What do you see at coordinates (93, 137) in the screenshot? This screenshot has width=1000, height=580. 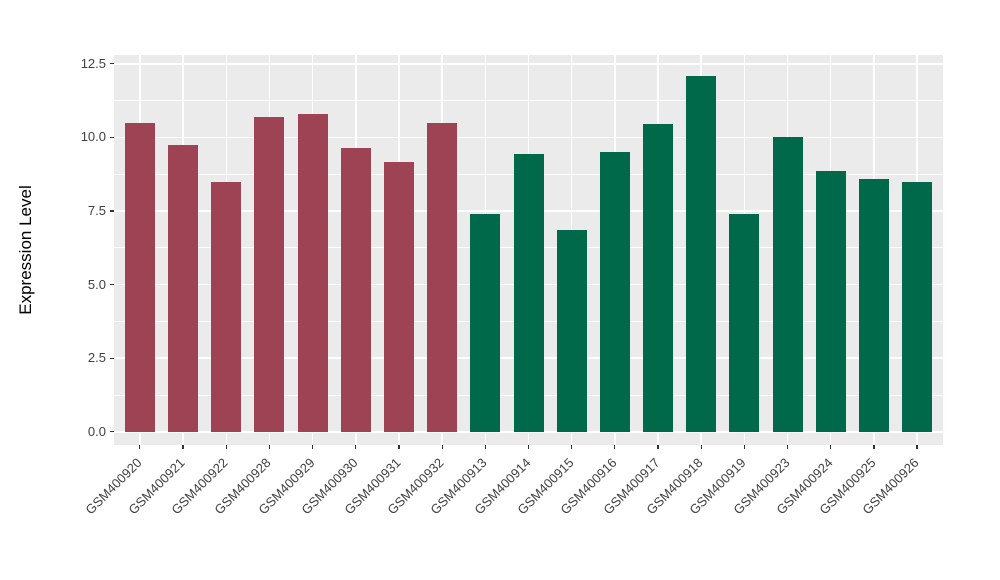 I see `y-tick-label: 10.0` at bounding box center [93, 137].